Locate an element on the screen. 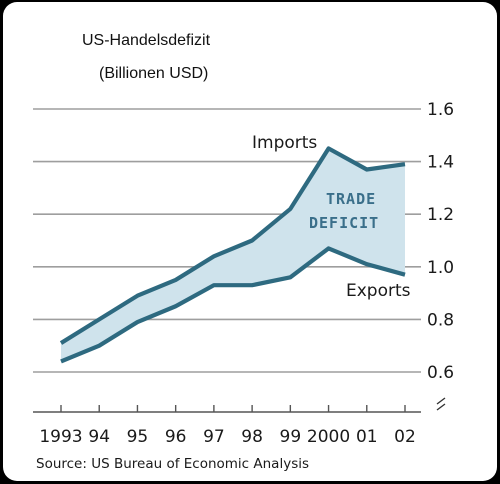  chart-subtitle: (Billionen USD) is located at coordinates (154, 73).